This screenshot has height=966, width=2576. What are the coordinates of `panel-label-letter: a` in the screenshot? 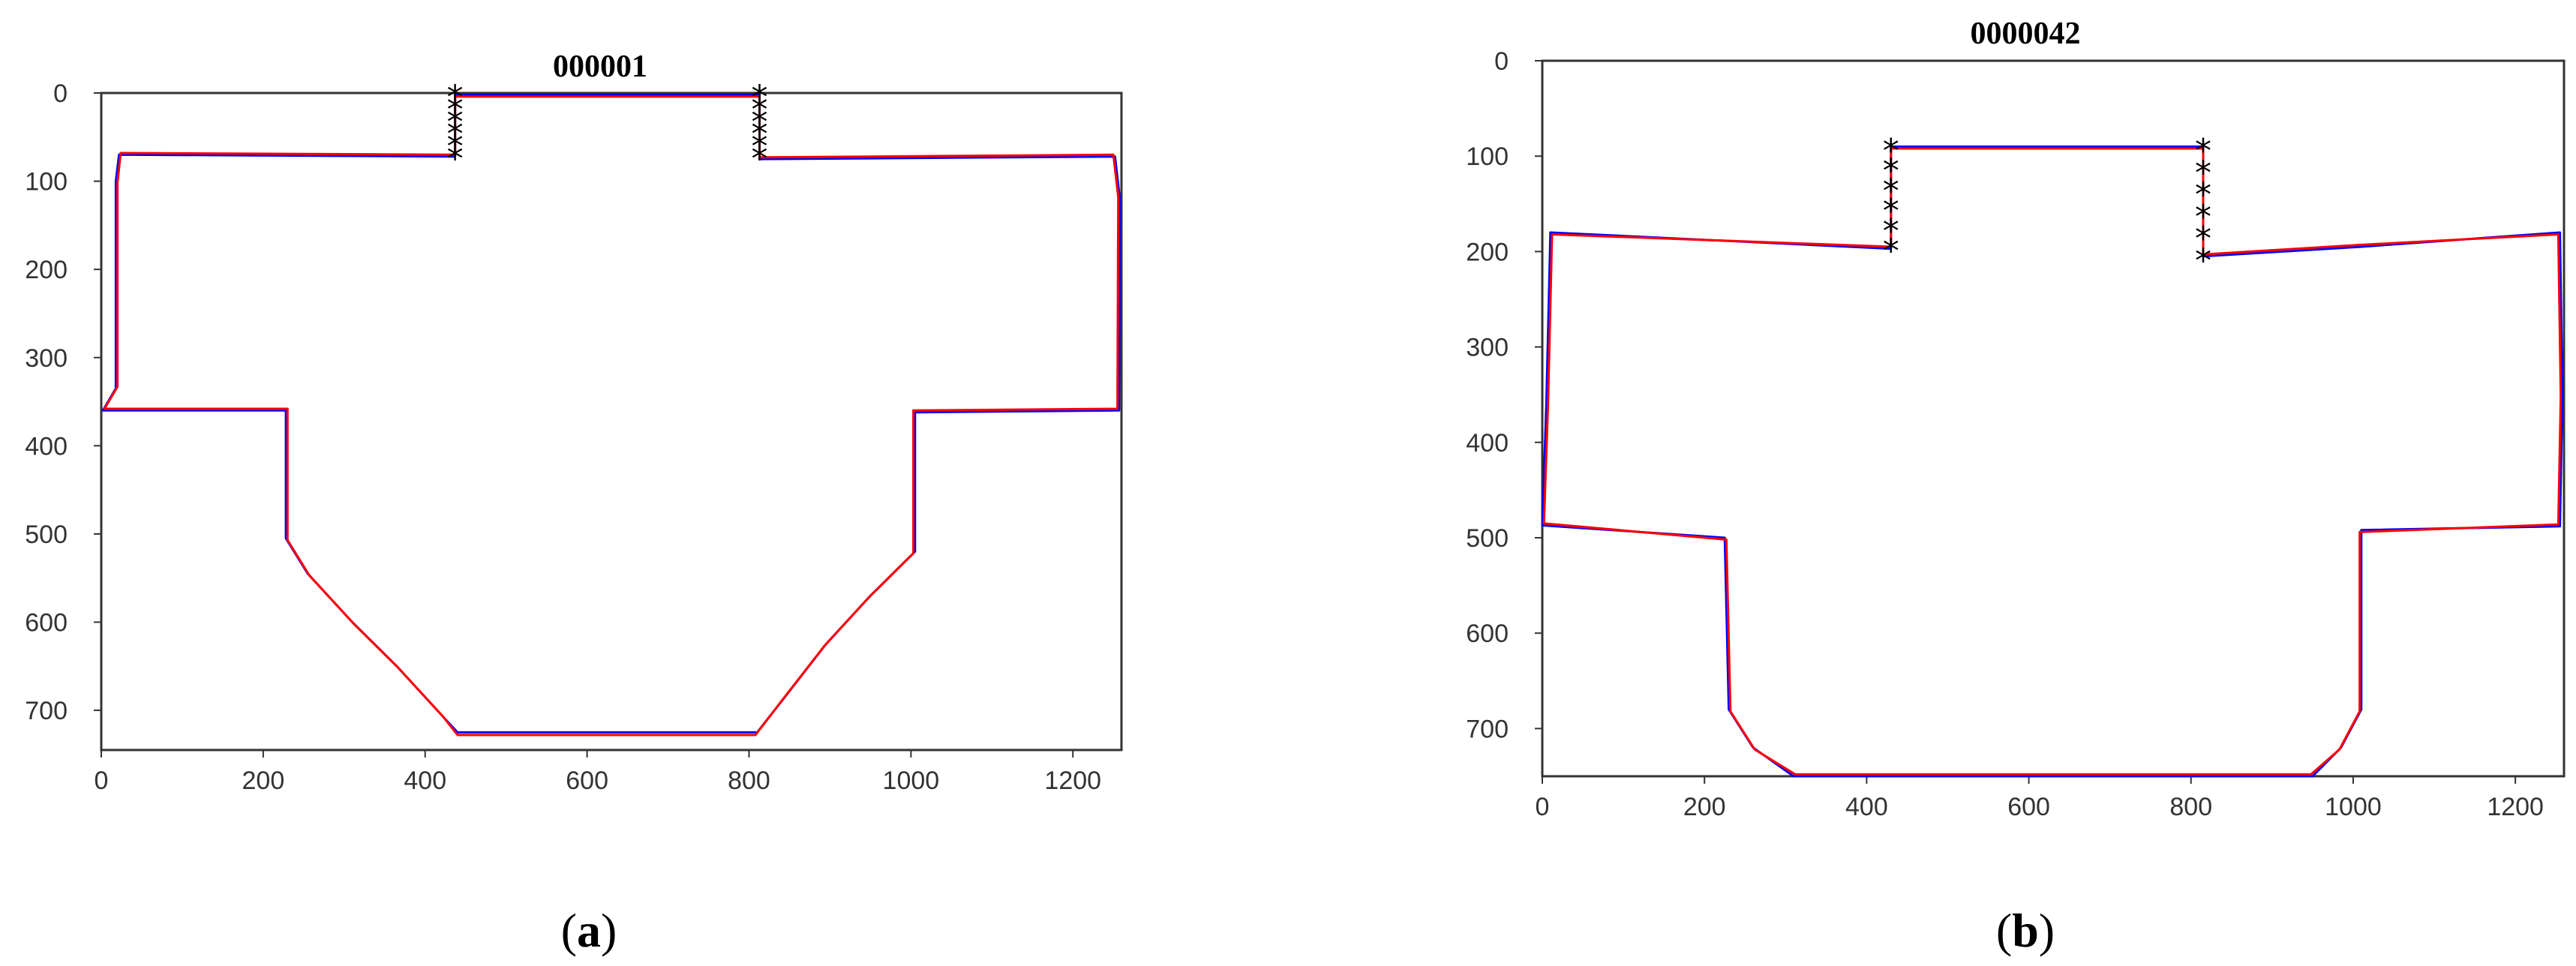 It's located at (589, 930).